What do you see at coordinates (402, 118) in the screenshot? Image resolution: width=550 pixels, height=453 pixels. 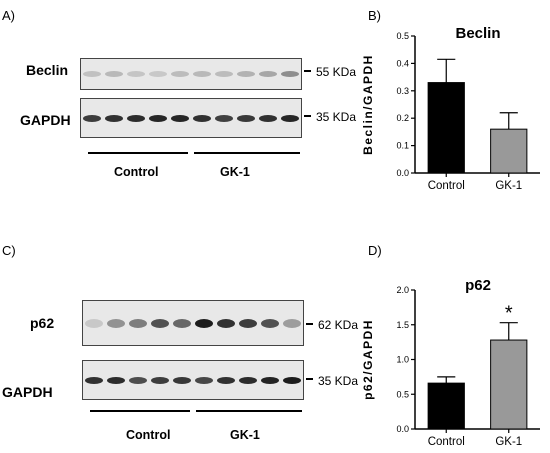 I see `y-tick-label: 0.2` at bounding box center [402, 118].